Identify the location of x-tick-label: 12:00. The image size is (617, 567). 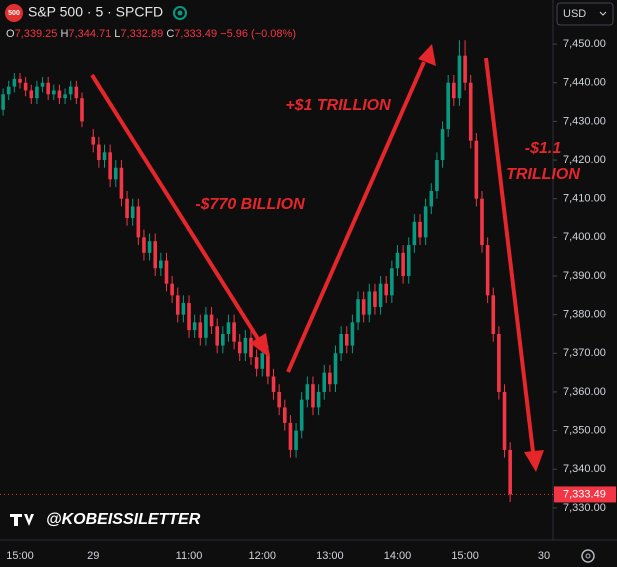
(262, 556).